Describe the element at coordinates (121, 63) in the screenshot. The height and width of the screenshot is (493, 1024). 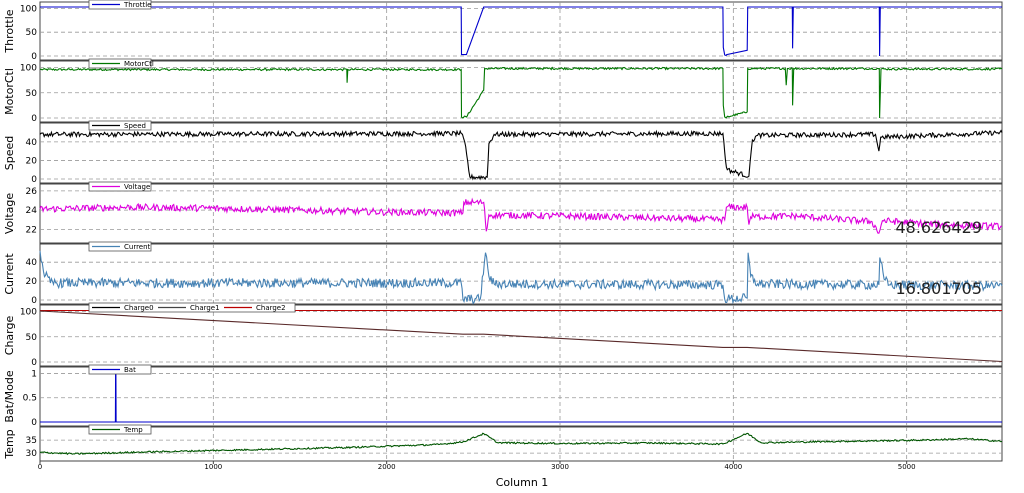
I see `legend: MotorCtl` at that location.